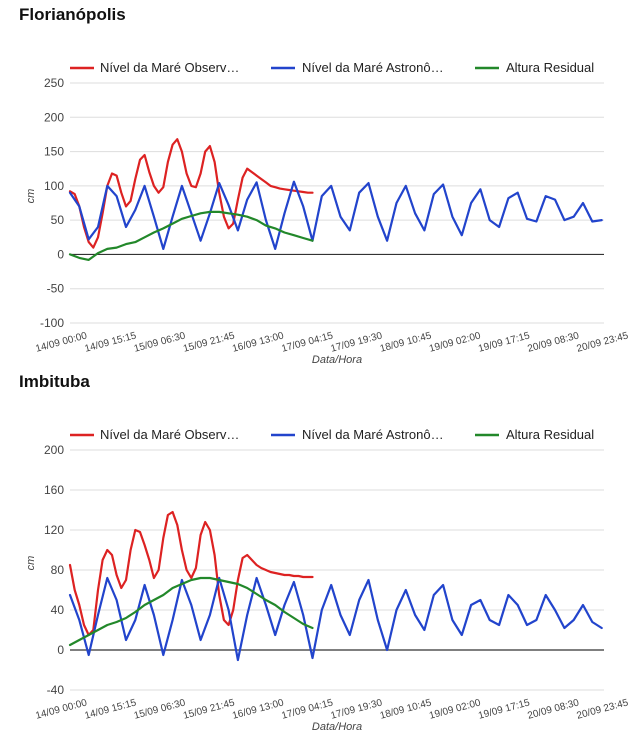 The height and width of the screenshot is (736, 640). Describe the element at coordinates (72, 14) in the screenshot. I see `chart-title: Florianópolis` at that location.